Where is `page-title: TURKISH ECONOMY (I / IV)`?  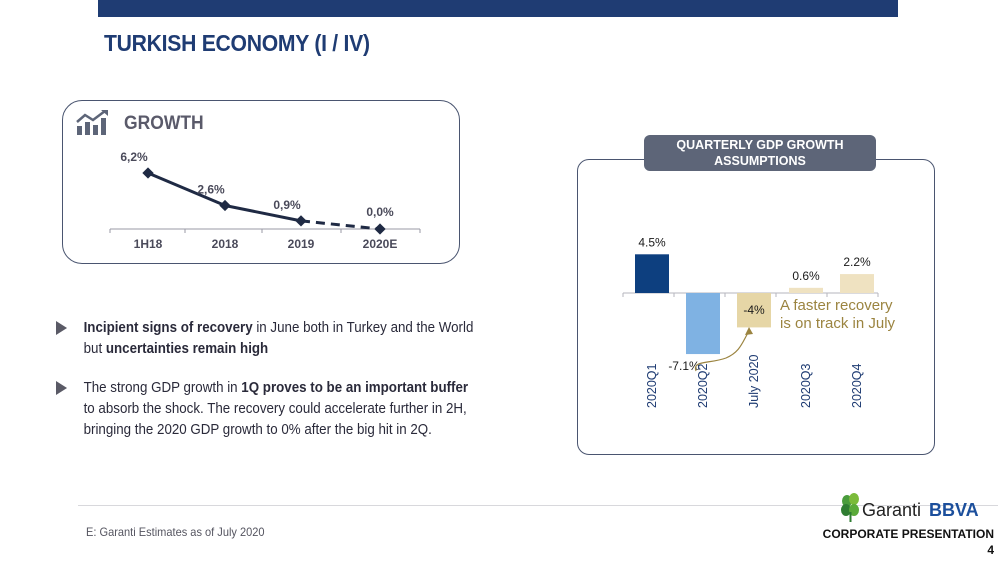 page-title: TURKISH ECONOMY (I / IV) is located at coordinates (237, 43).